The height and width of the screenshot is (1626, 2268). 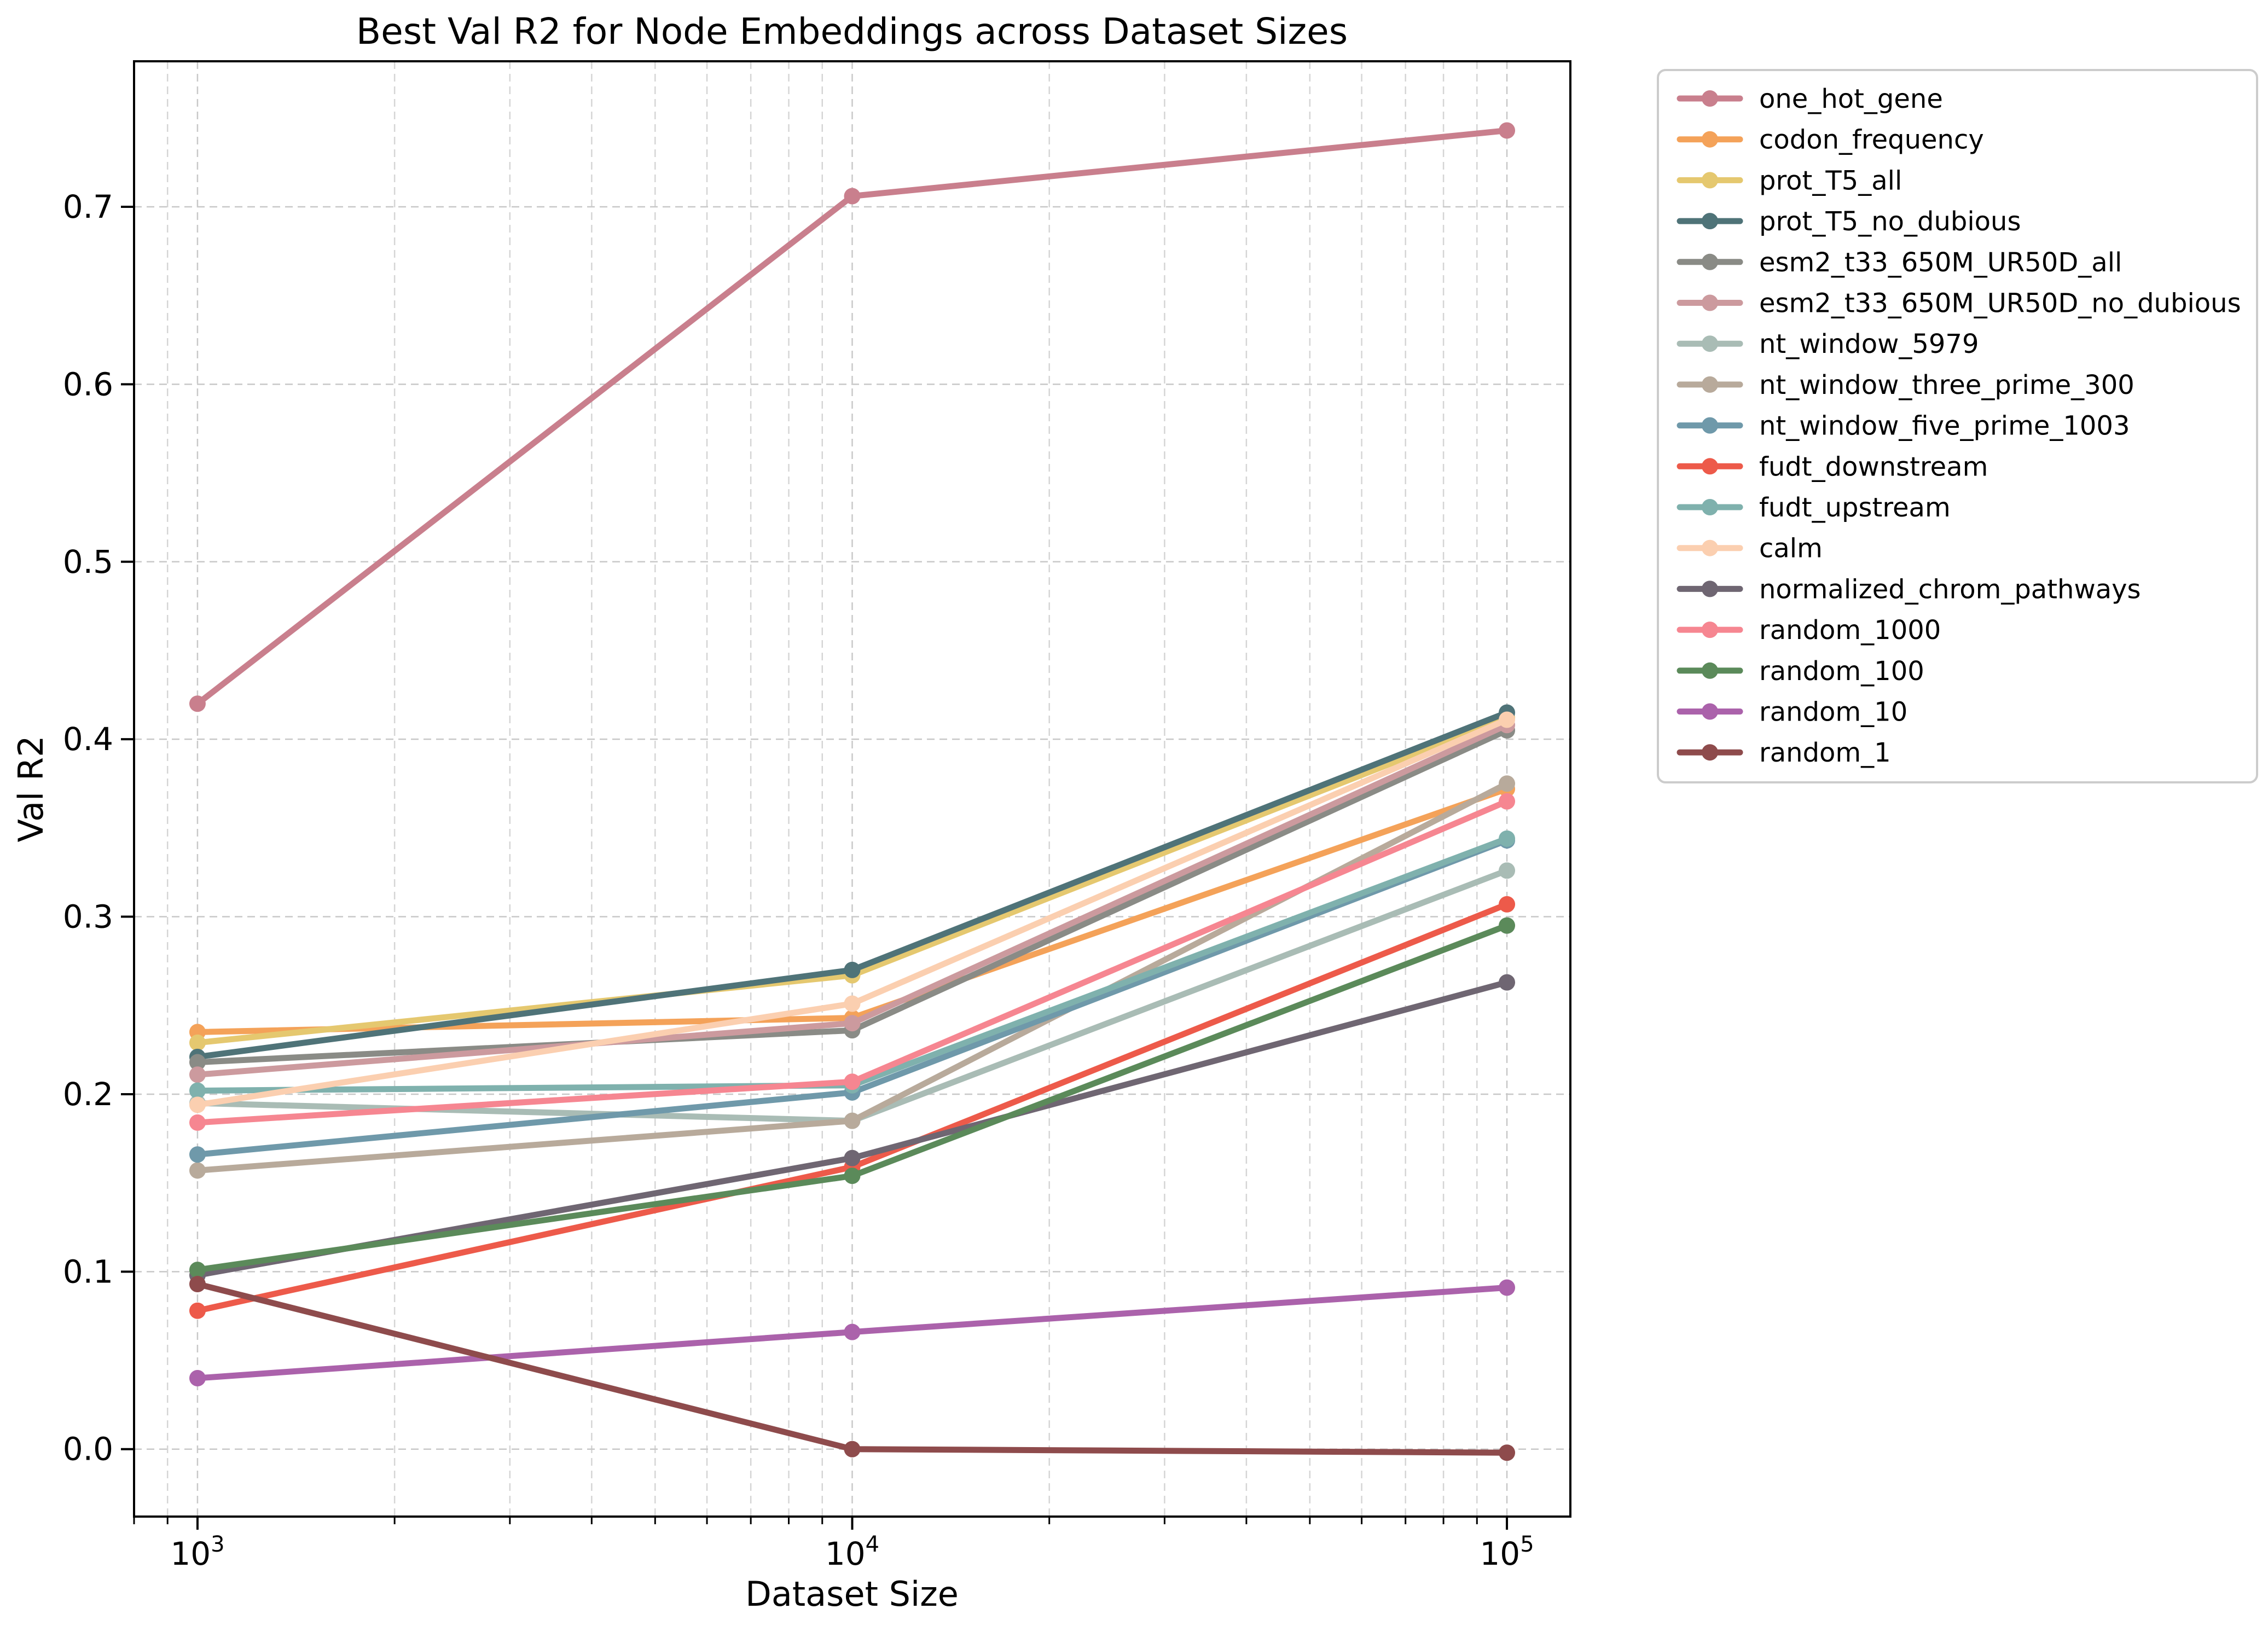 I want to click on legend-label: random_10, so click(x=1833, y=712).